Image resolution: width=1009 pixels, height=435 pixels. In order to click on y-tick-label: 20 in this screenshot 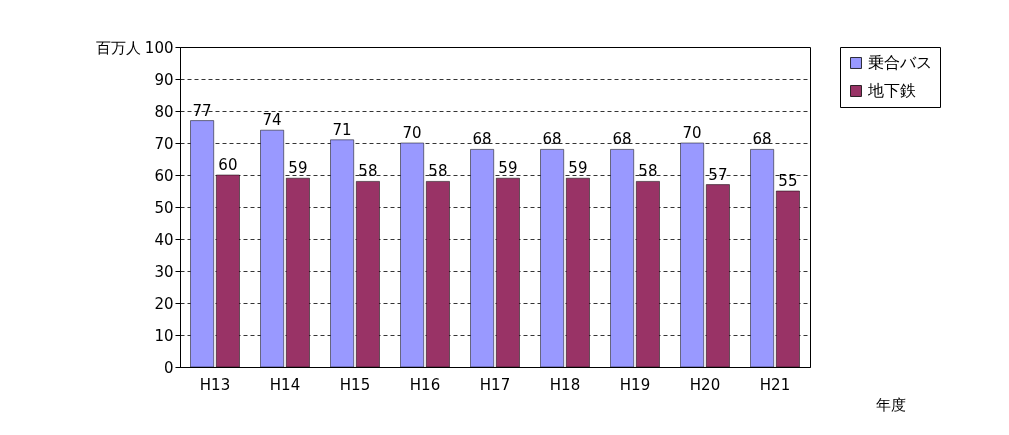, I will do `click(164, 303)`.